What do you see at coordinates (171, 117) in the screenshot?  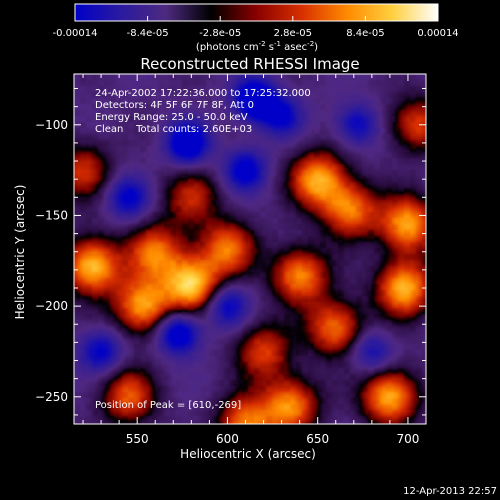 I see `annotation-energy: Energy Range: 25.0 - 50.0 keV` at bounding box center [171, 117].